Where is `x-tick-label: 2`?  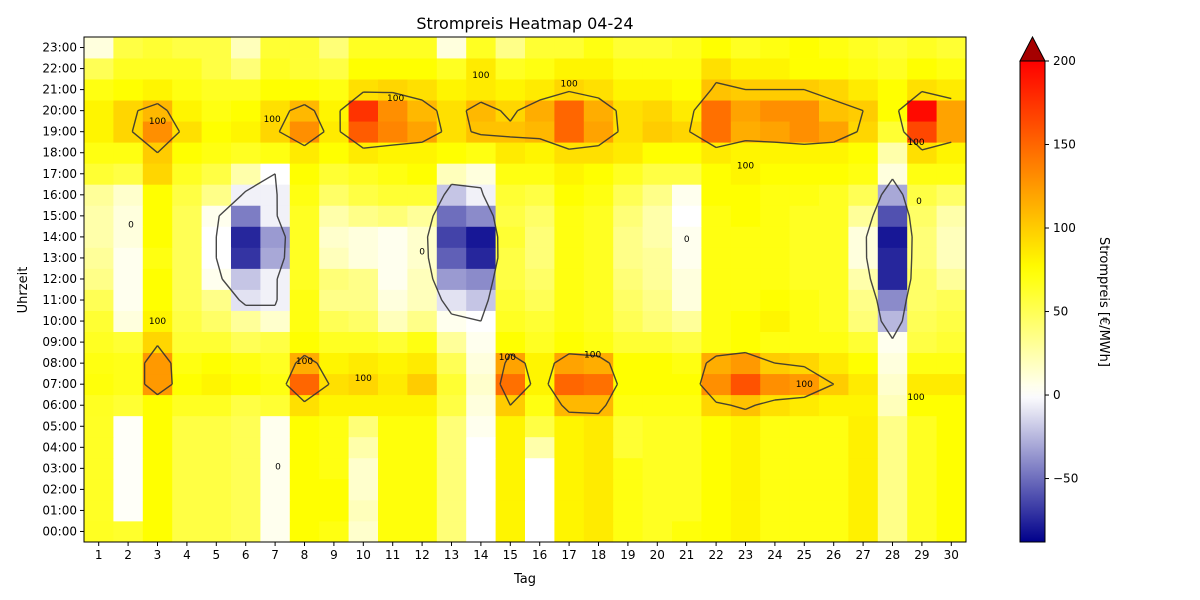
x-tick-label: 2 is located at coordinates (128, 555).